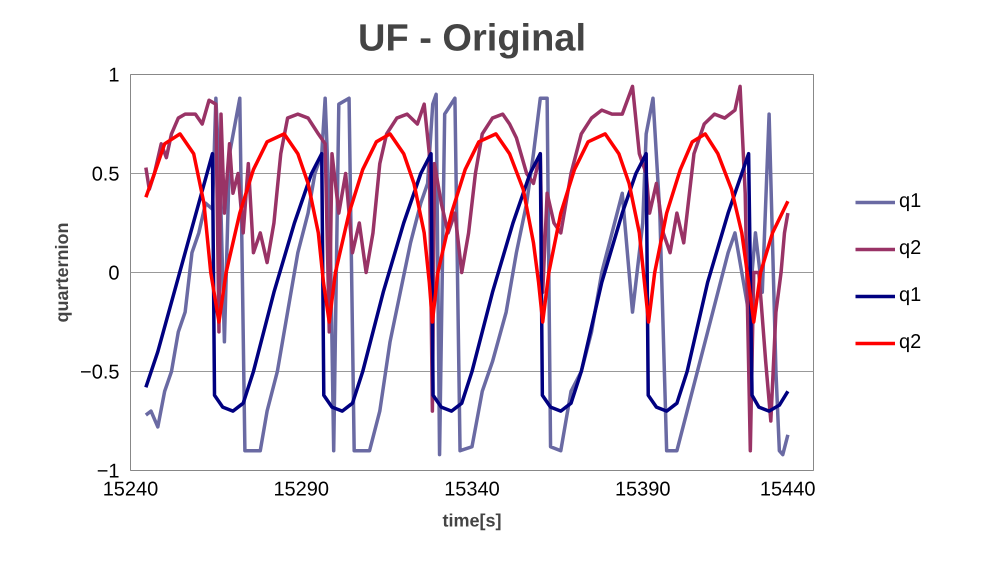 Image resolution: width=990 pixels, height=561 pixels. What do you see at coordinates (301, 489) in the screenshot?
I see `x-tick-label: 15290` at bounding box center [301, 489].